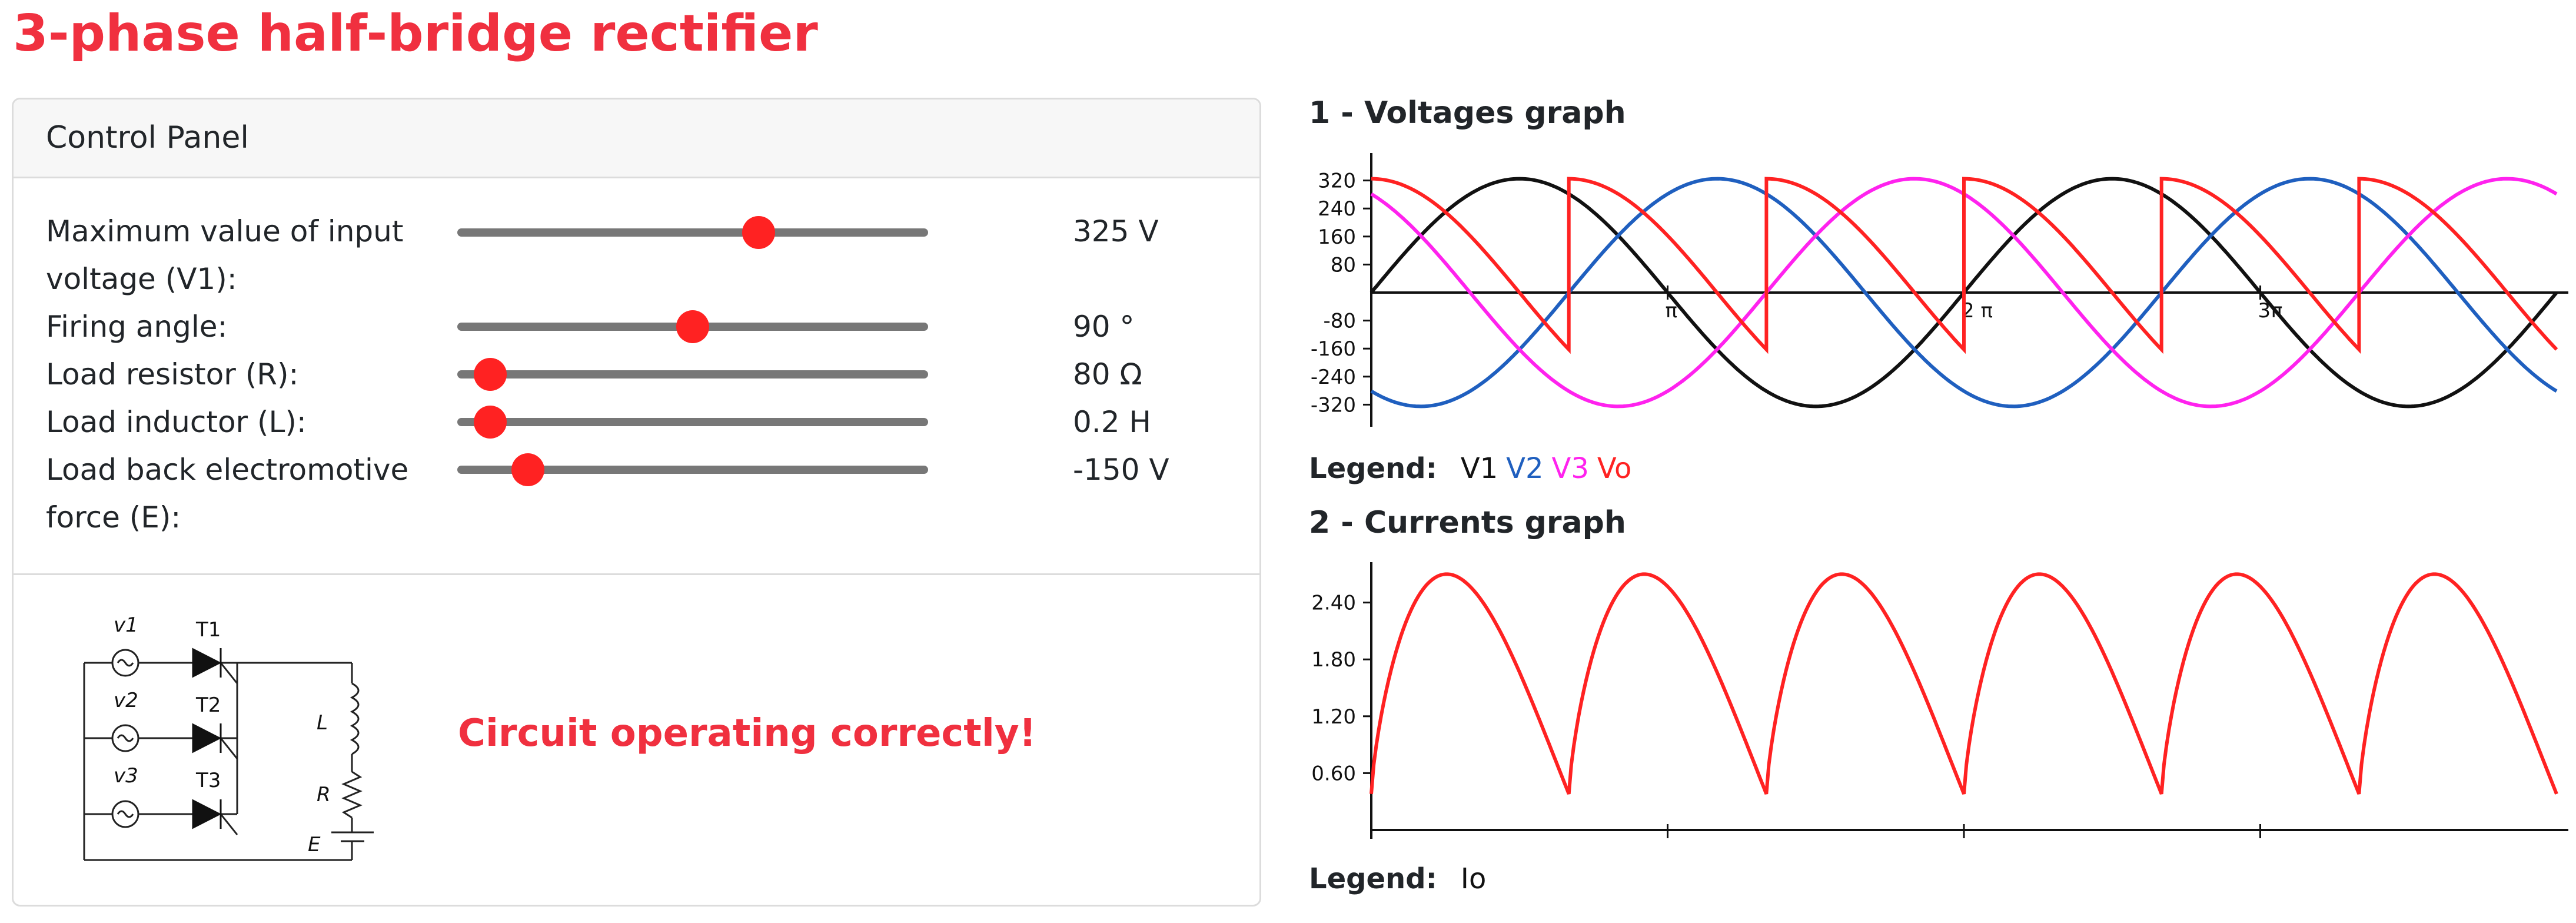 Image resolution: width=2576 pixels, height=923 pixels. What do you see at coordinates (1467, 523) in the screenshot?
I see `currents-graph-title: 2 - Currents graph` at bounding box center [1467, 523].